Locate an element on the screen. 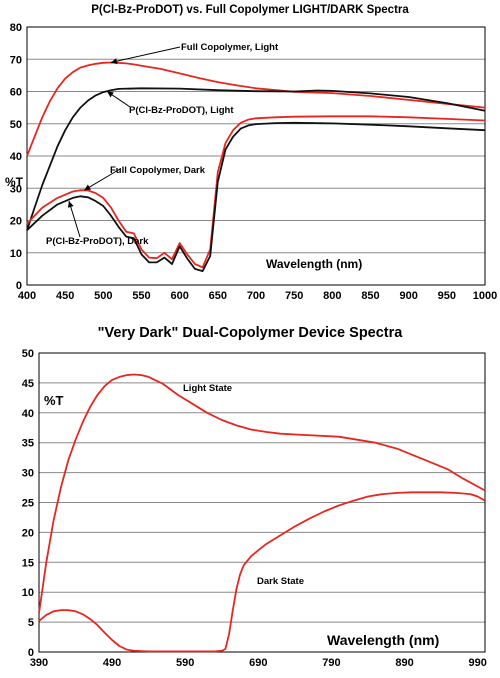 The image size is (500, 678). x-tick-label: 600 is located at coordinates (179, 296).